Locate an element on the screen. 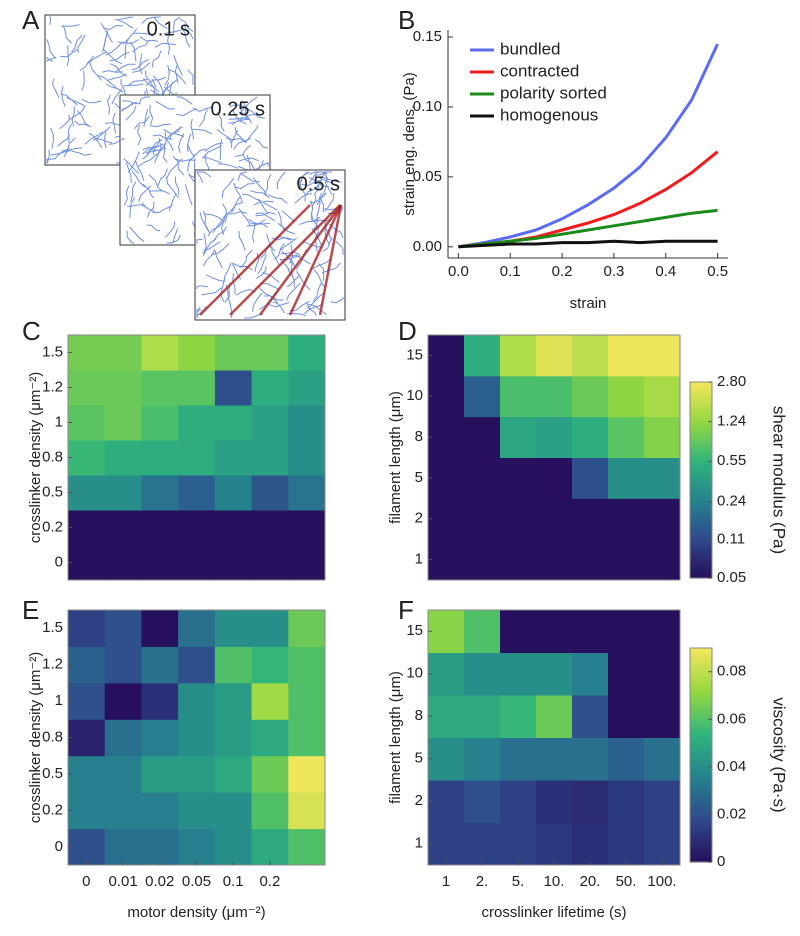  panel-label: D is located at coordinates (407, 331).